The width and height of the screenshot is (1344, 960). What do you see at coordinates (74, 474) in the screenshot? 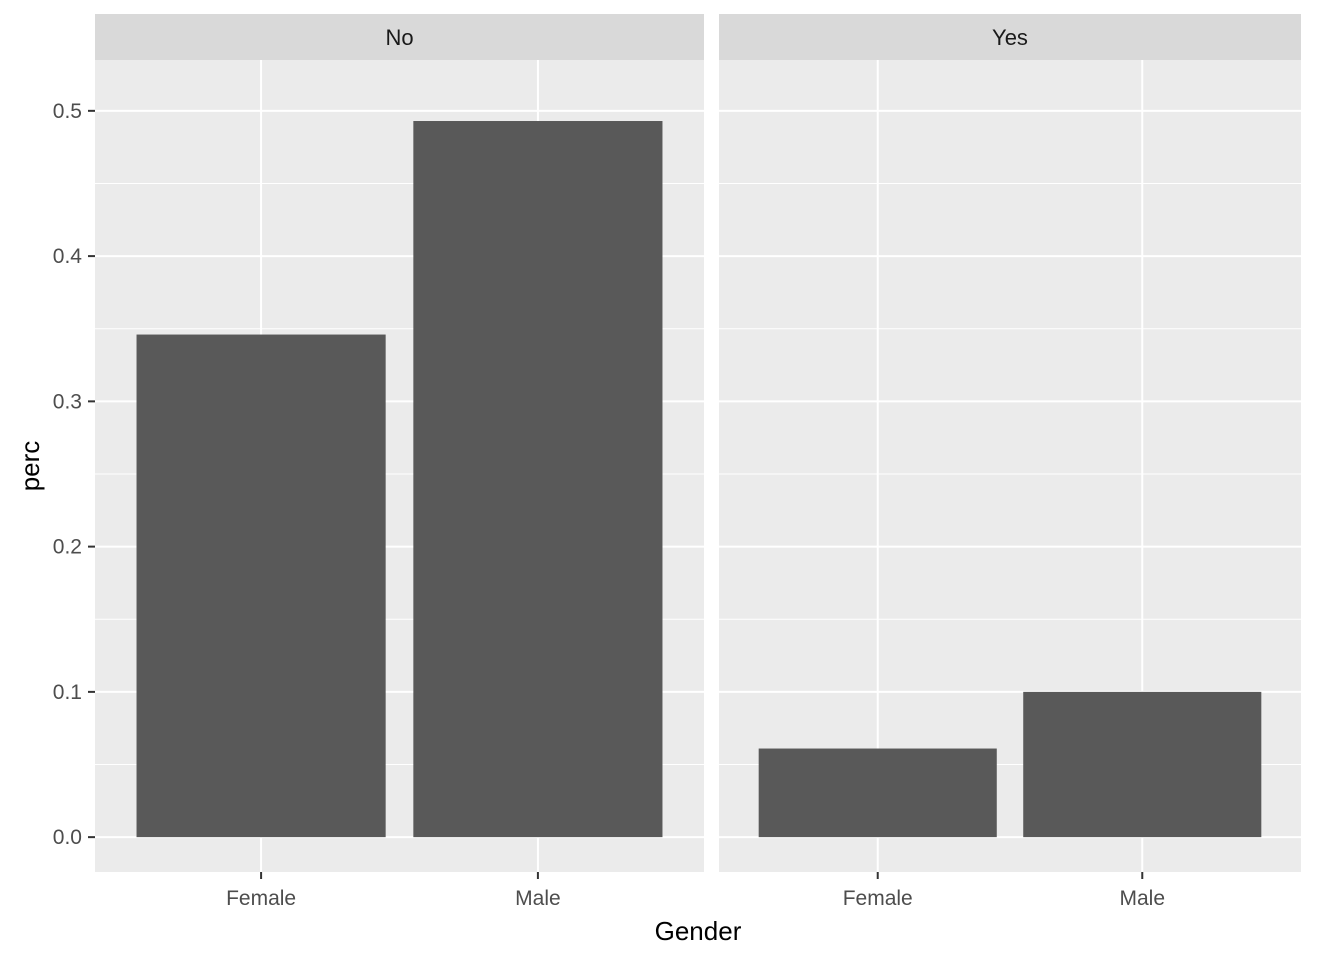
I see `y-axis: 0.0 0.1 0.2 0.3 0.4 0.5` at bounding box center [74, 474].